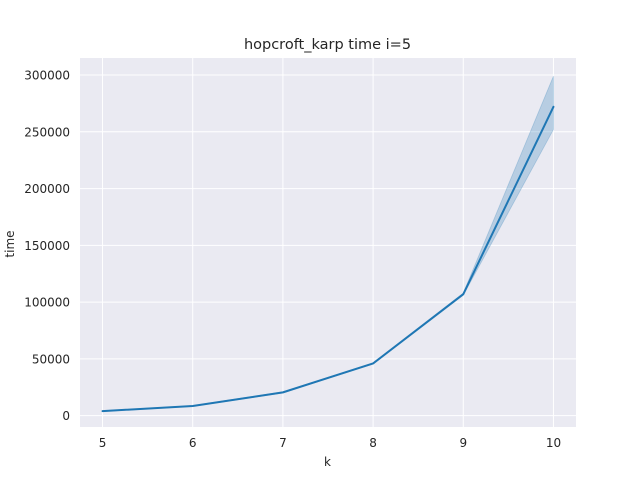 This screenshot has width=640, height=485. I want to click on x-tick-labels: 5 6 7 8 9 10, so click(330, 443).